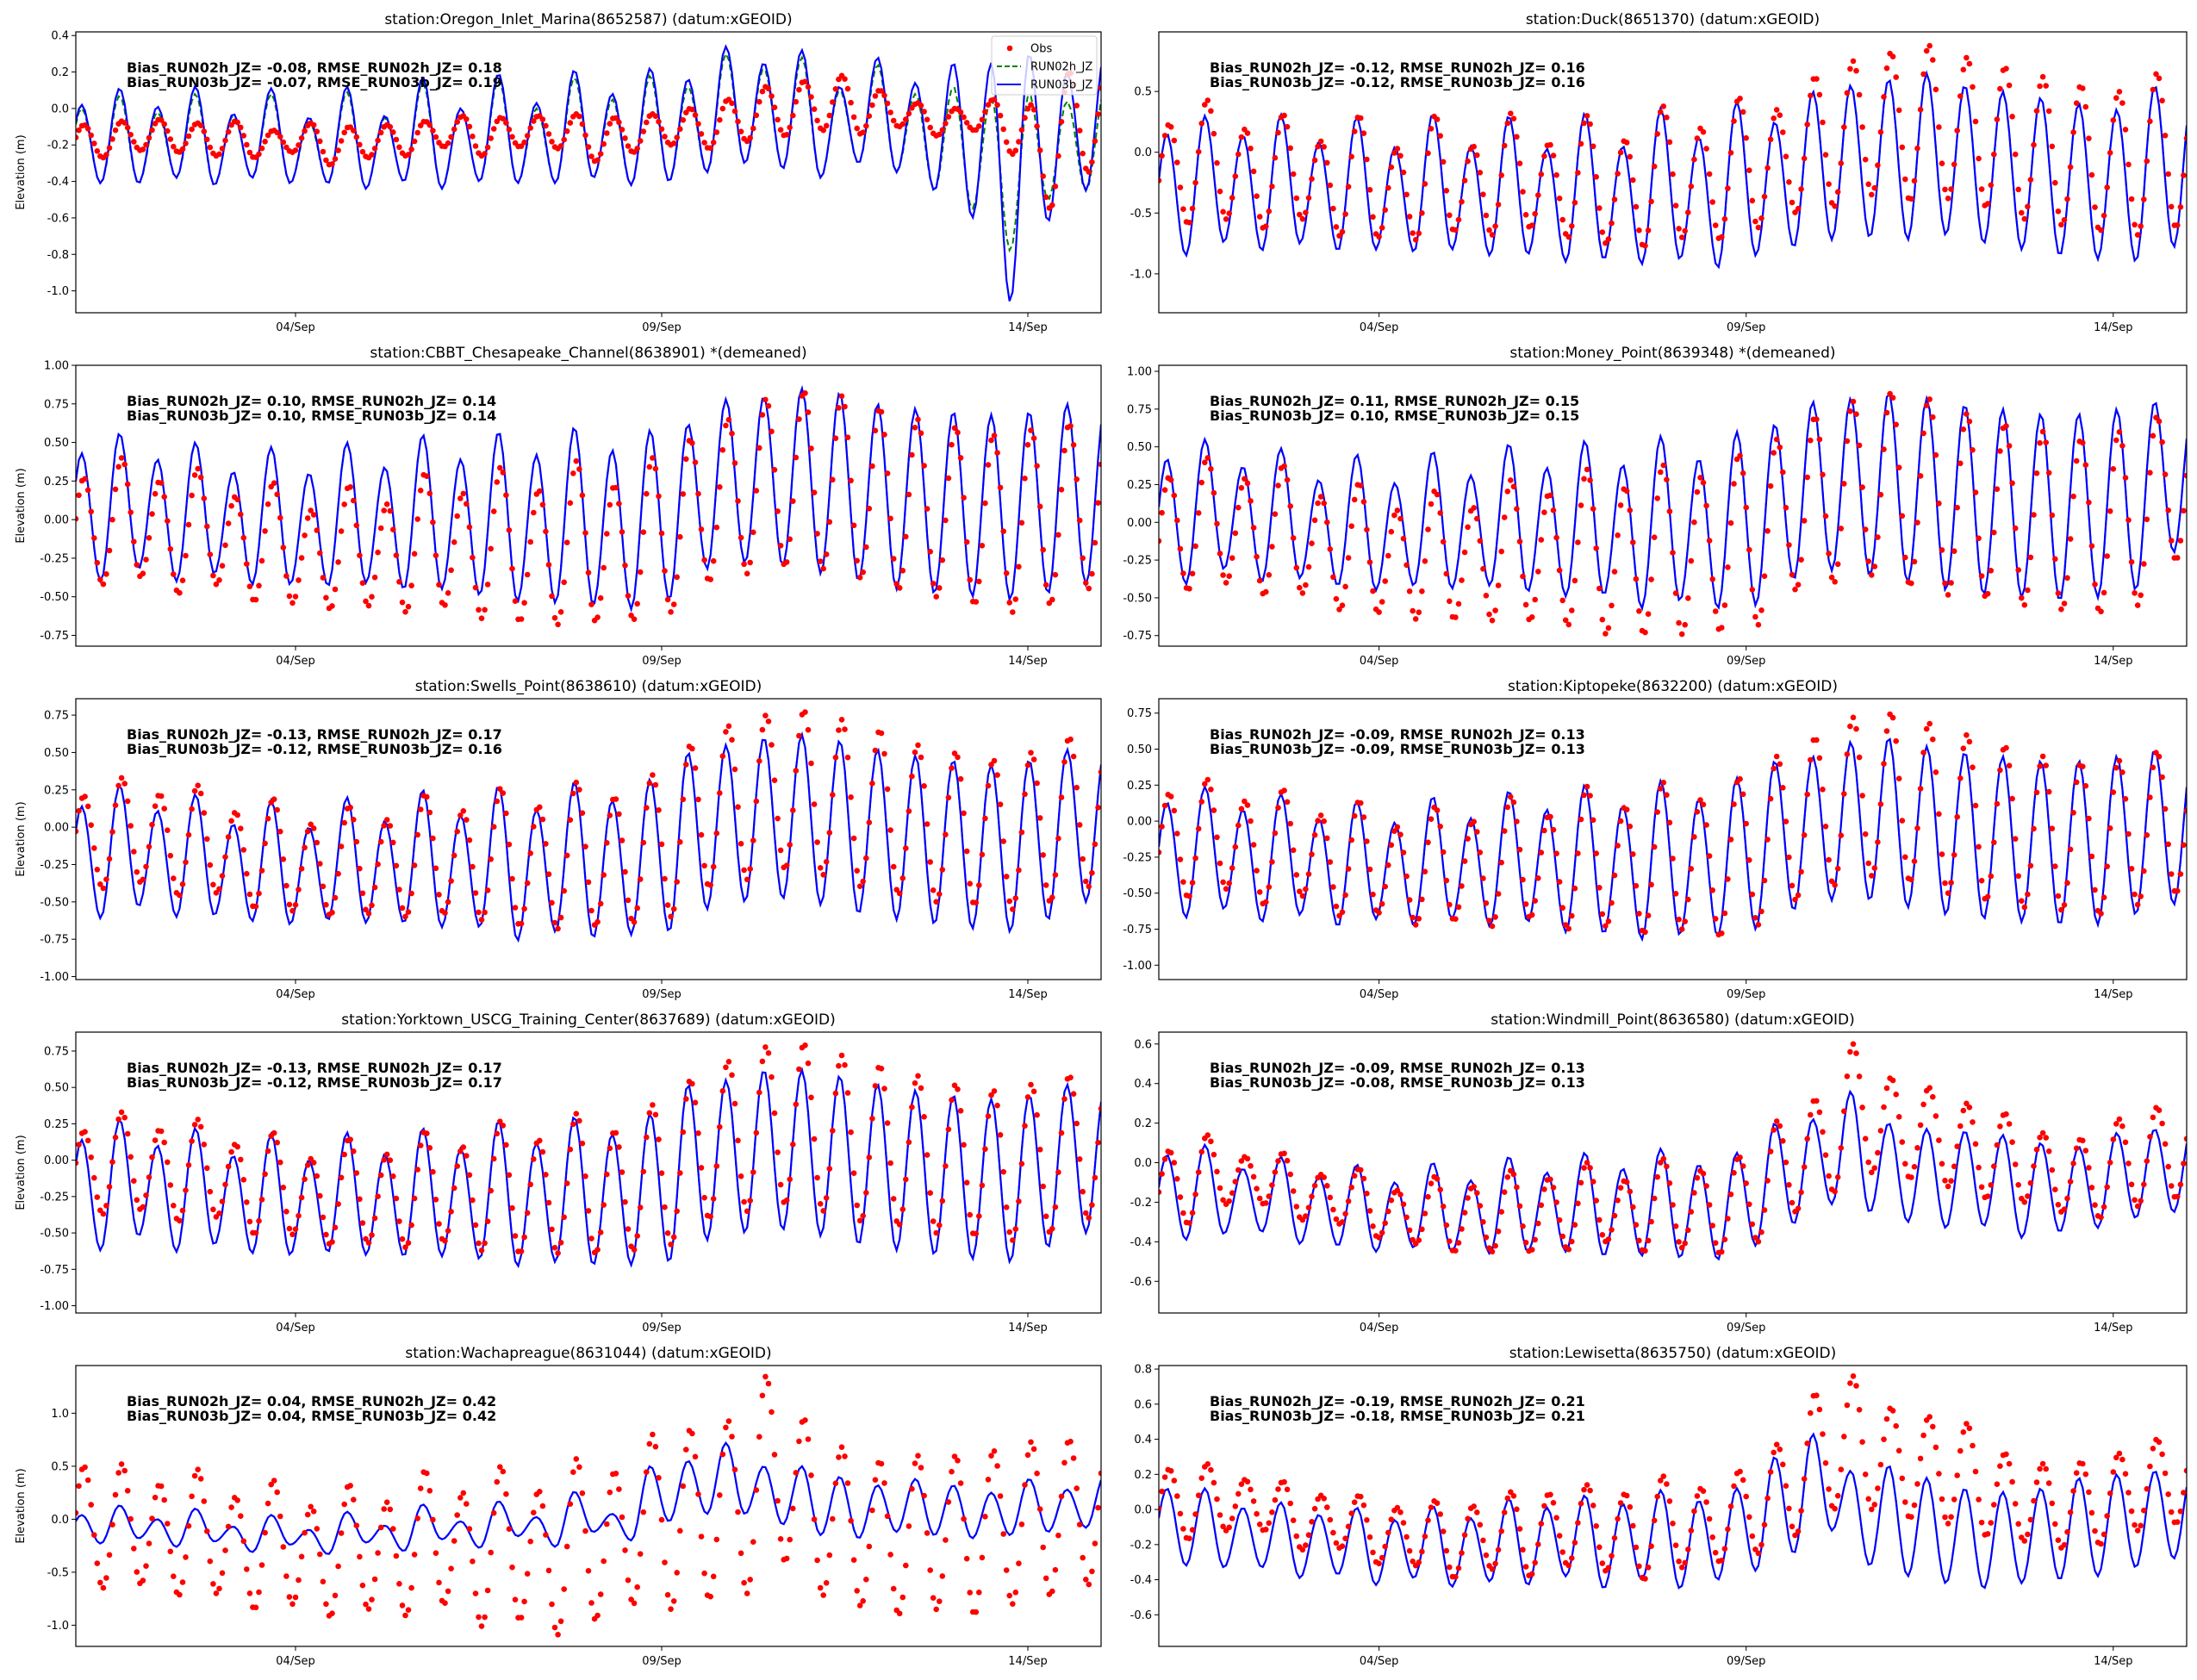  I want to click on y-tick-label: 0.50, so click(57, 1088).